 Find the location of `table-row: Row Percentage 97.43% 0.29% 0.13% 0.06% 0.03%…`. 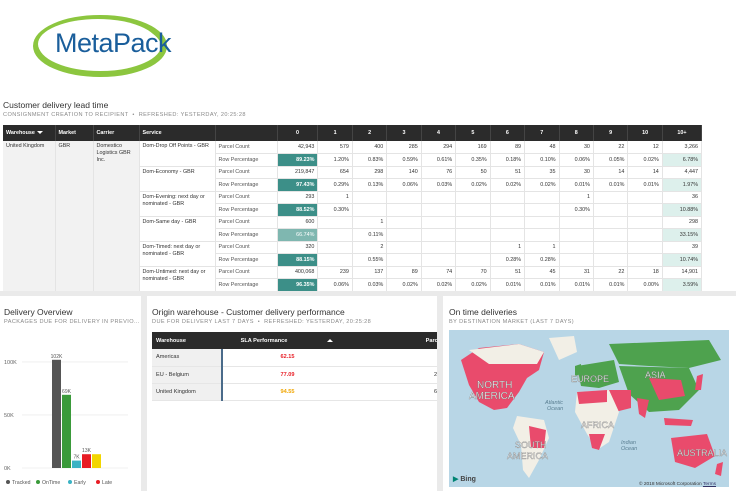

table-row: Row Percentage 97.43% 0.29% 0.13% 0.06% 0.03%… is located at coordinates (353, 185).